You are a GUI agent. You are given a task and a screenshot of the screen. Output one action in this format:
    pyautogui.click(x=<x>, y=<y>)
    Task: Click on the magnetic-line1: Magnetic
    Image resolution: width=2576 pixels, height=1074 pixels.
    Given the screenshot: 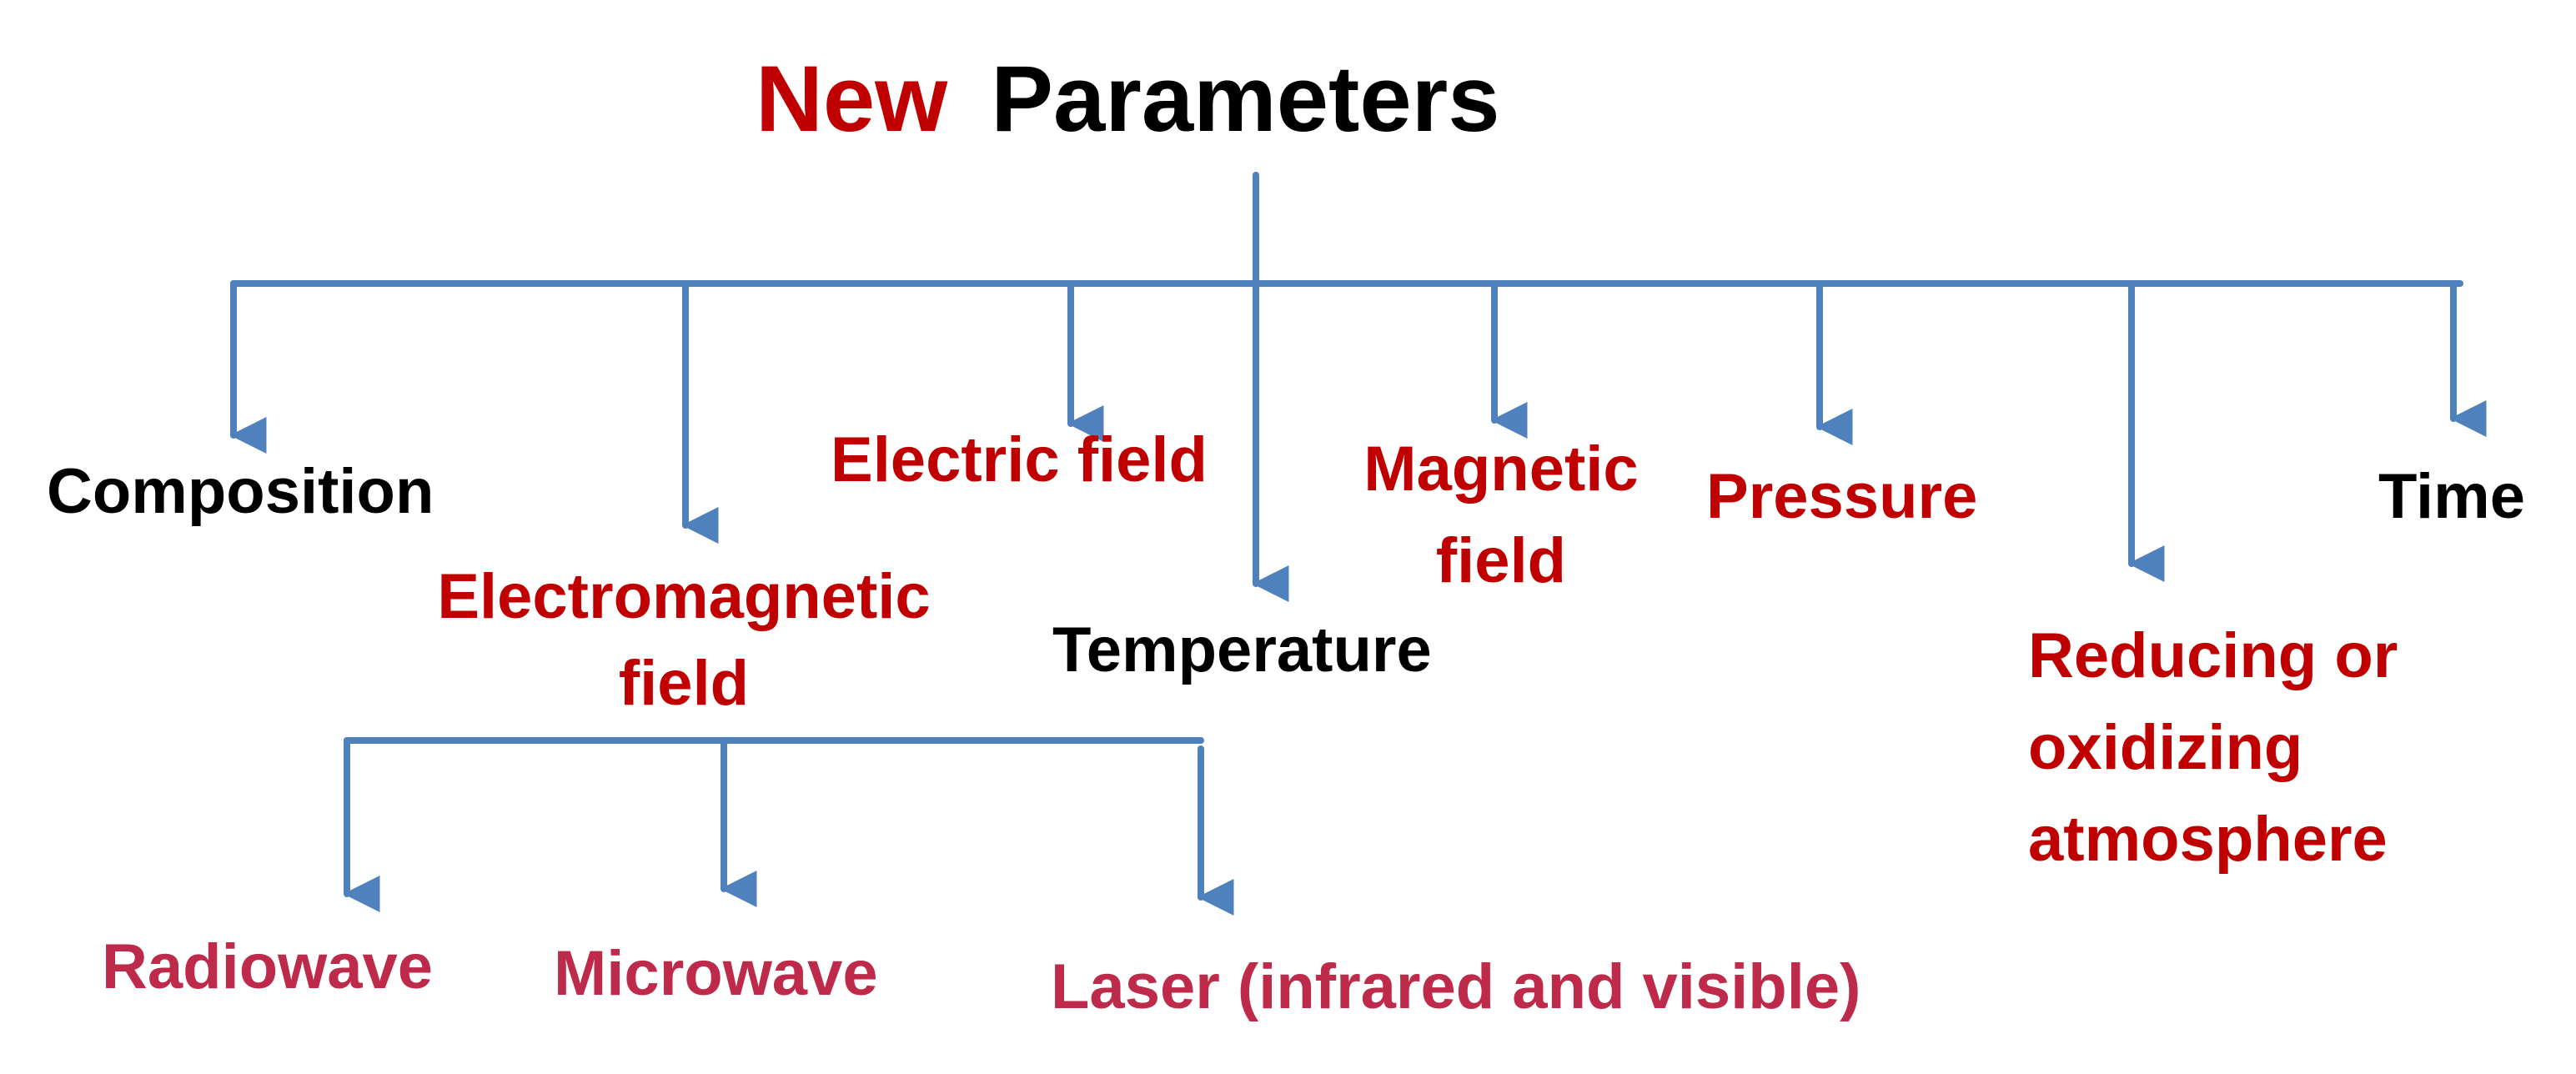 What is the action you would take?
    pyautogui.click(x=1501, y=469)
    